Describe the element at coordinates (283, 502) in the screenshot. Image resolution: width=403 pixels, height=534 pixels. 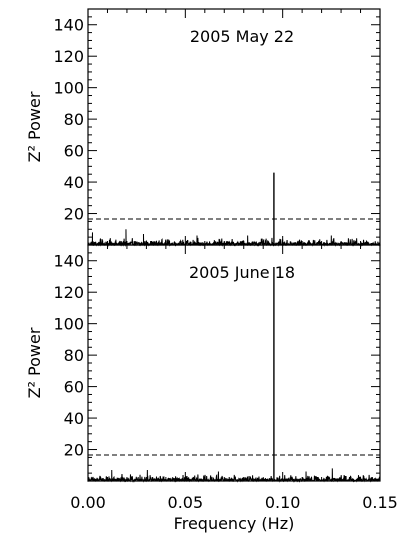
I see `x-tick-label: 0.10` at that location.